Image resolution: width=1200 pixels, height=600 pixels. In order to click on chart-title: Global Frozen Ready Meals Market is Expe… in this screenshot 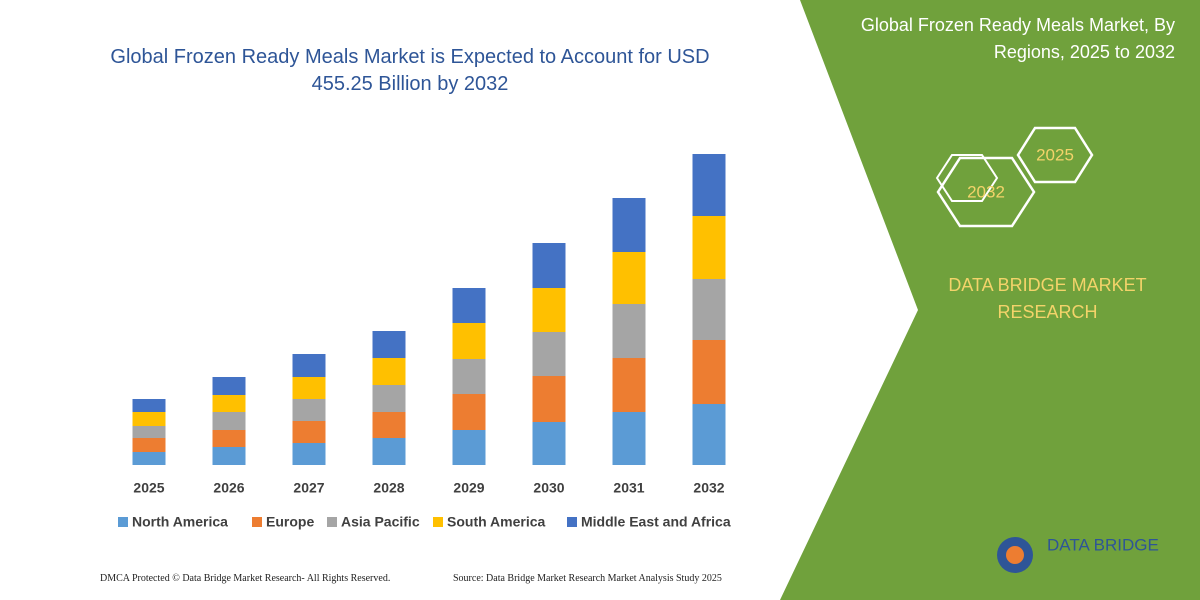, I will do `click(410, 70)`.